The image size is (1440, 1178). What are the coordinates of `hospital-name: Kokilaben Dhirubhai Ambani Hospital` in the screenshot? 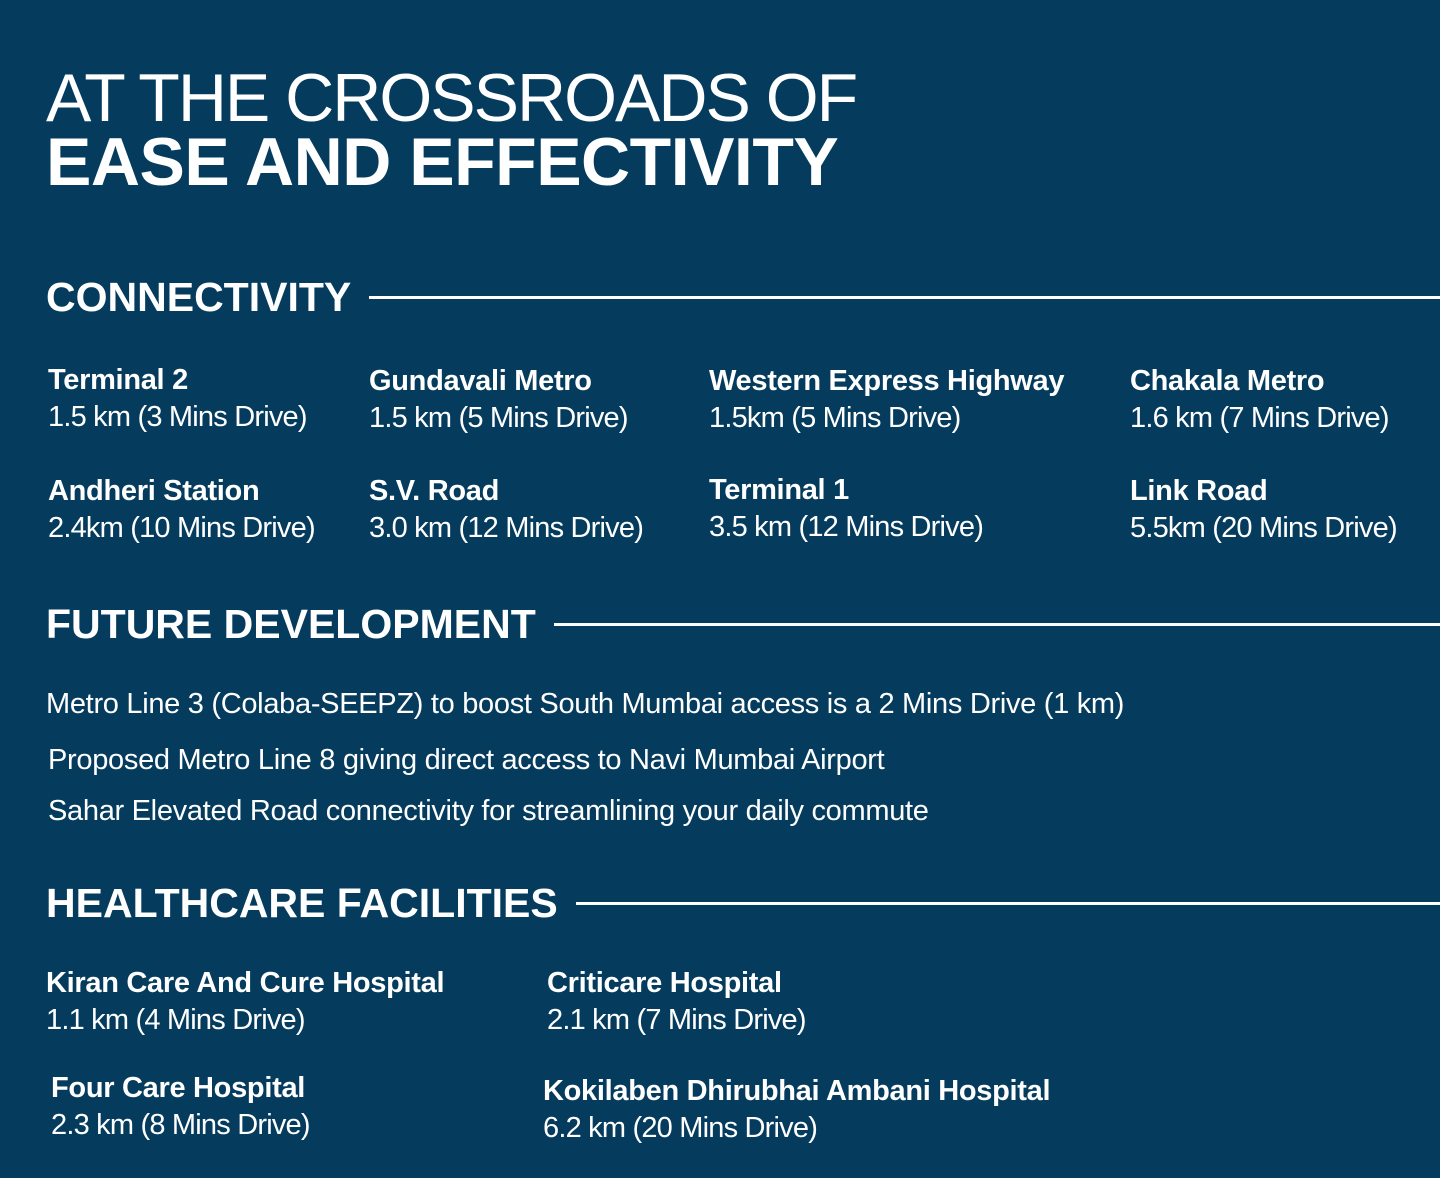 It's located at (797, 1091).